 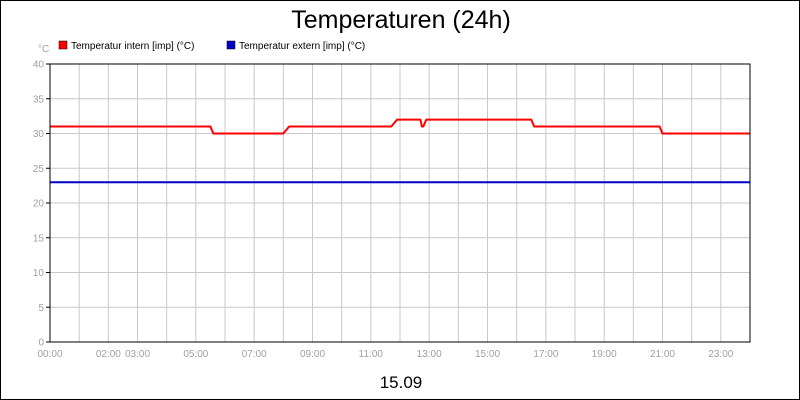 What do you see at coordinates (137, 354) in the screenshot?
I see `x-tick-label: 03:00` at bounding box center [137, 354].